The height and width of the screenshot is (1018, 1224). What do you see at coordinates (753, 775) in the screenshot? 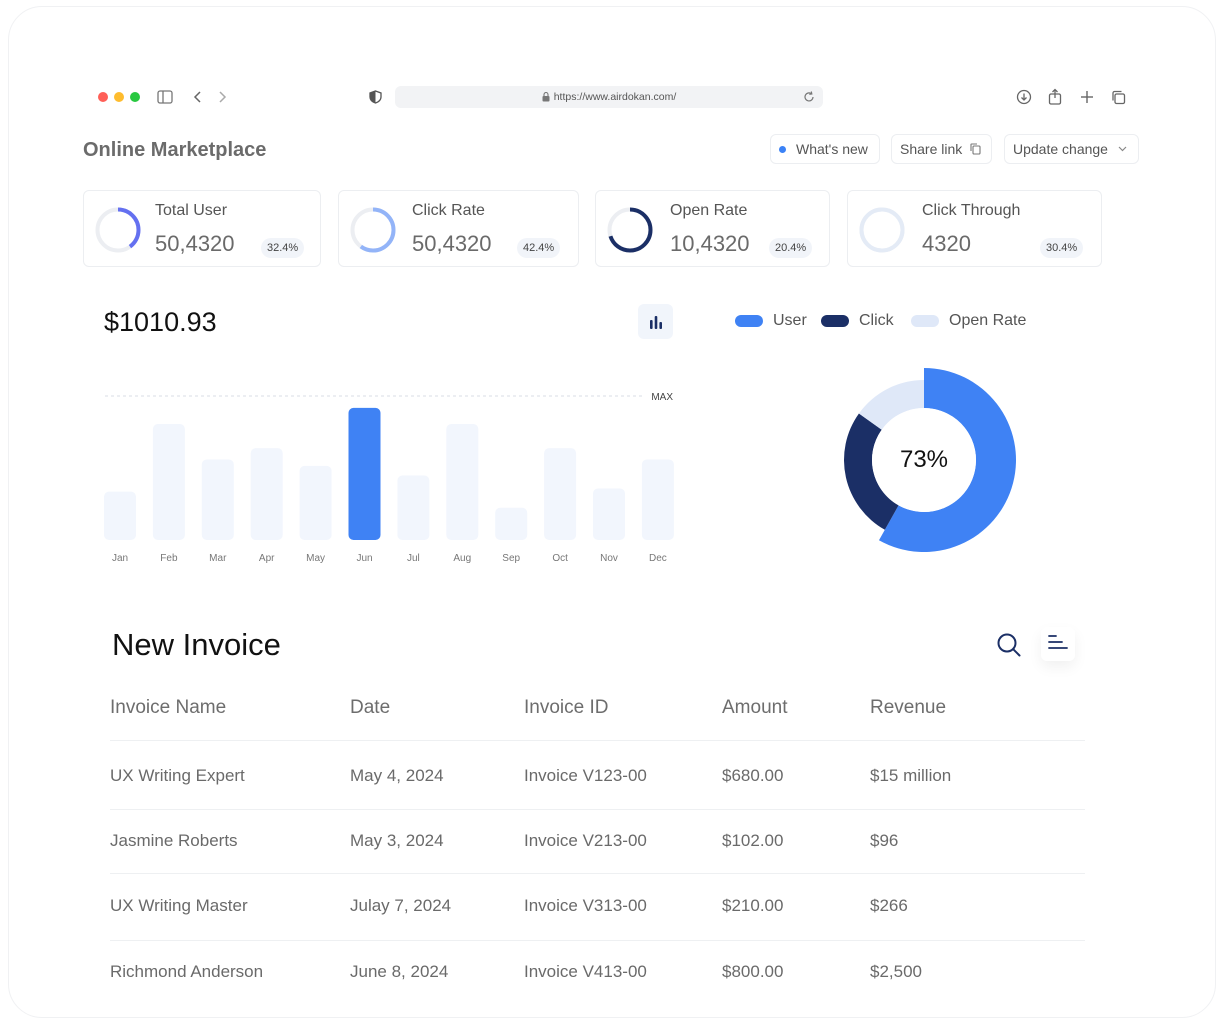
I see `cell-amount: $680.00` at bounding box center [753, 775].